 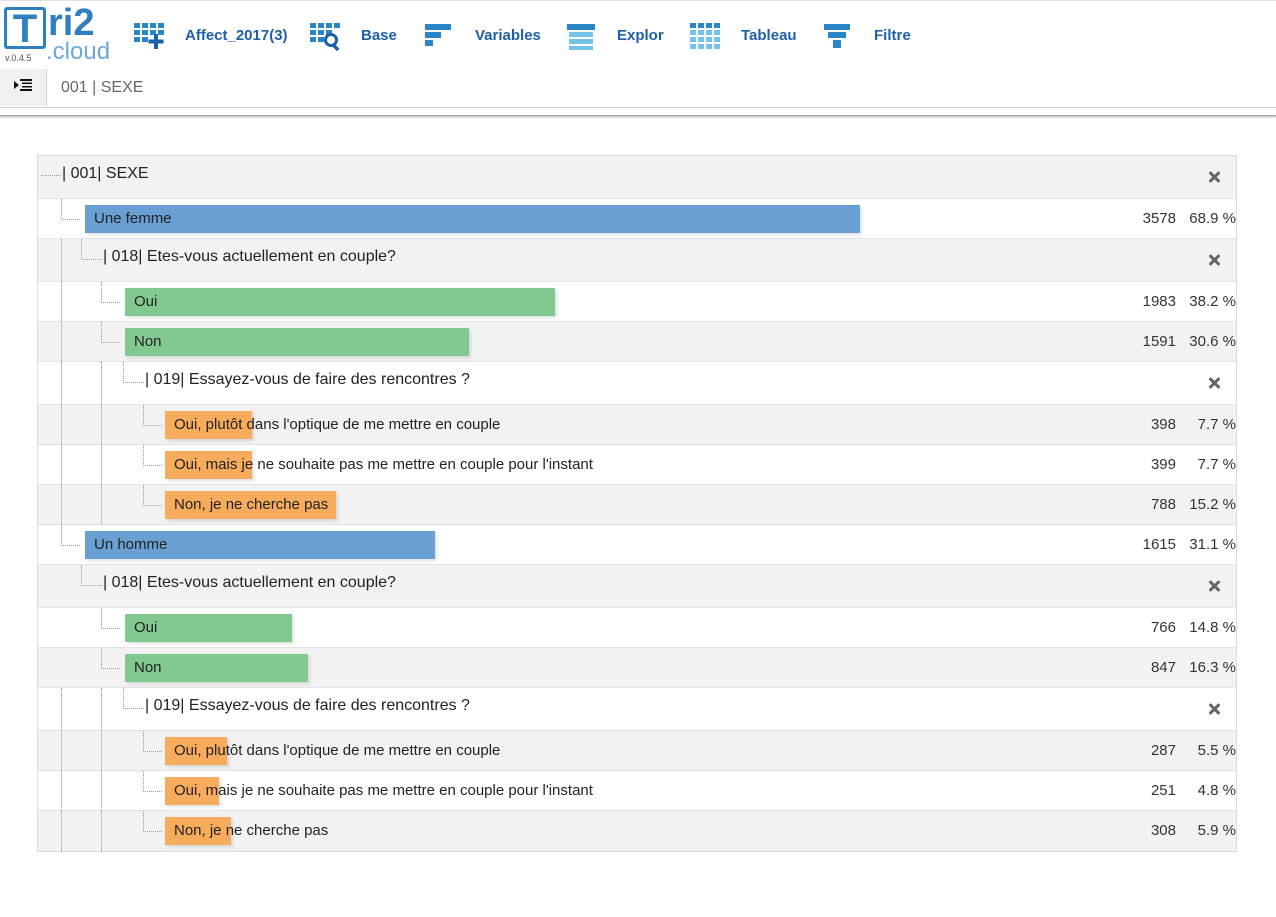 I want to click on menu-tableau-label: Tableau, so click(x=769, y=35).